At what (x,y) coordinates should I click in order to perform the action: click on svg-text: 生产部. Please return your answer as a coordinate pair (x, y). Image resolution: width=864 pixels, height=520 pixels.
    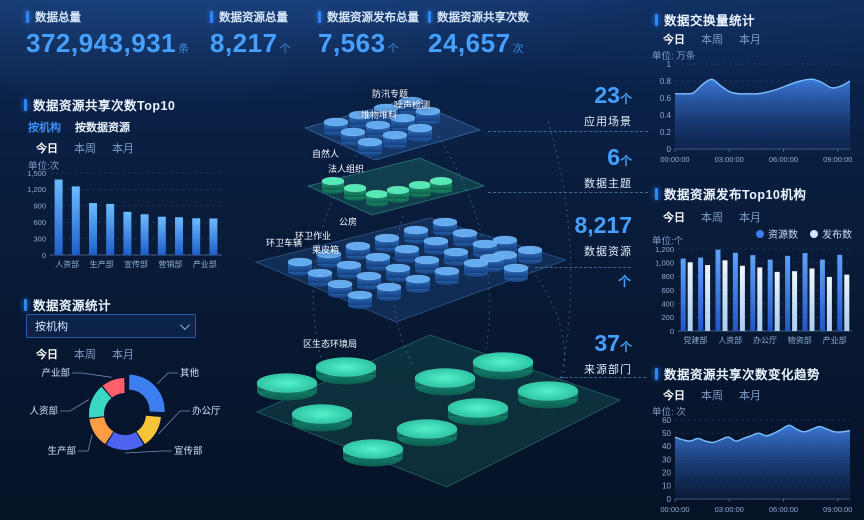
    Looking at the image, I should click on (61, 451).